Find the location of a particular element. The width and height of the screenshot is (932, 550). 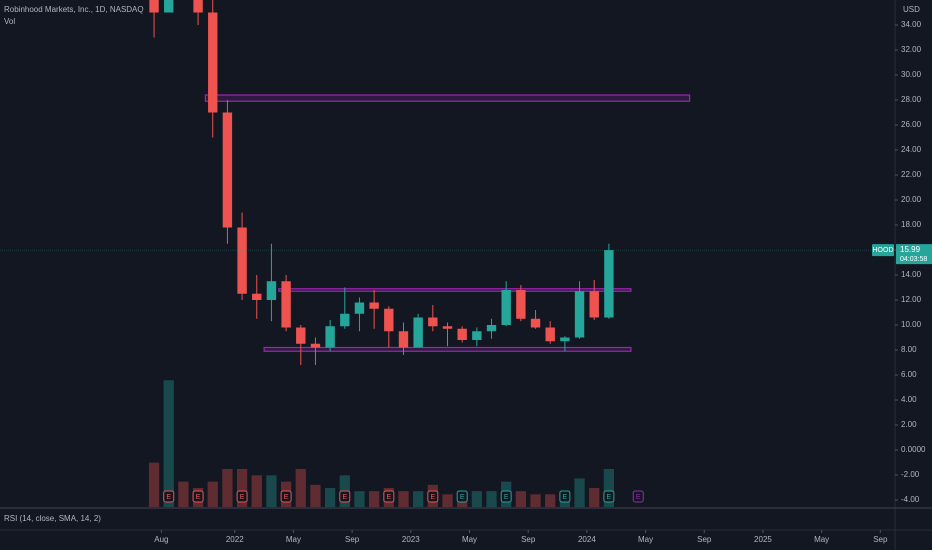

y-tick-label: 10.00 is located at coordinates (911, 324).